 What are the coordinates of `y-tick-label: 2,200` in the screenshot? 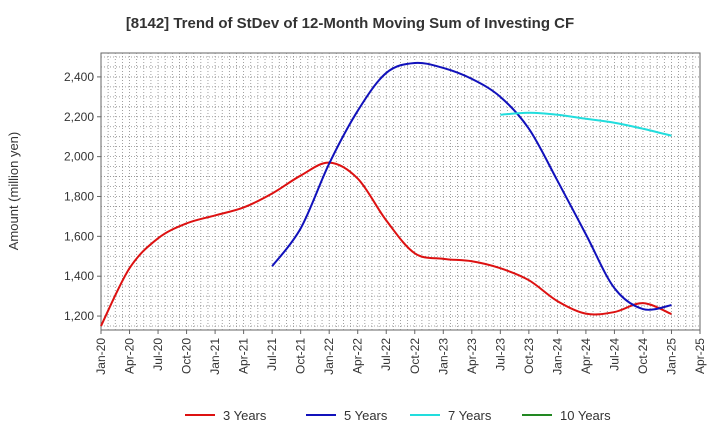 It's located at (79, 117).